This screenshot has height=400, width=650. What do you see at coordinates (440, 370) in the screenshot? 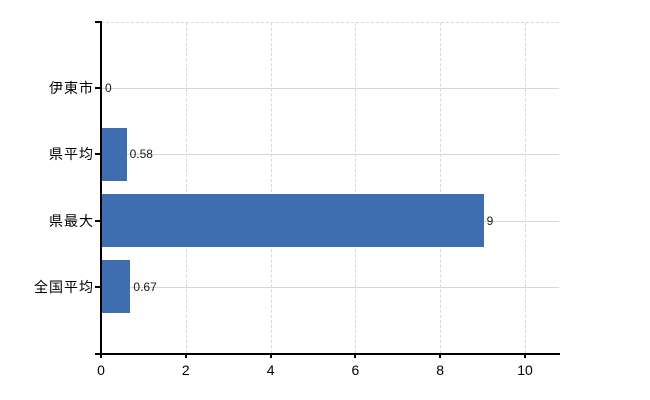
I see `x-tick-label: 8` at bounding box center [440, 370].